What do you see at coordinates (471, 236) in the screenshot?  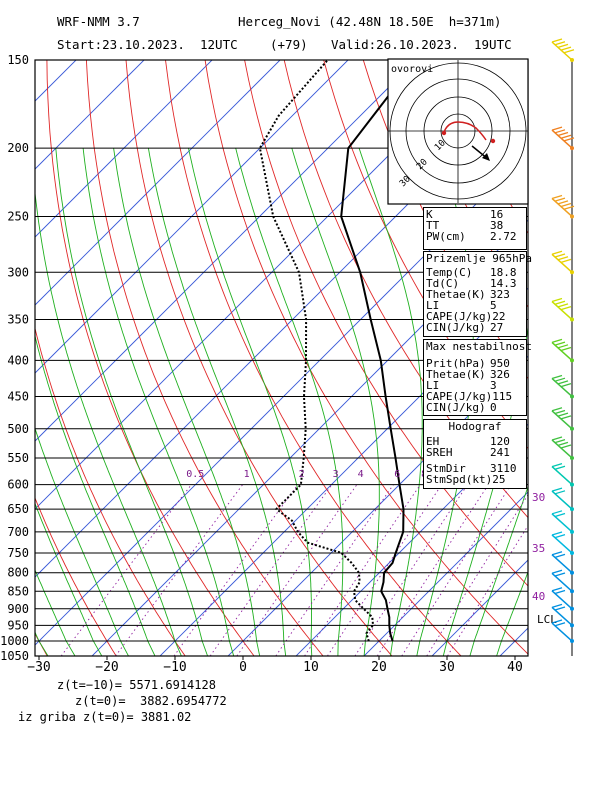 I see `index-row: PW(cm) 2.72` at bounding box center [471, 236].